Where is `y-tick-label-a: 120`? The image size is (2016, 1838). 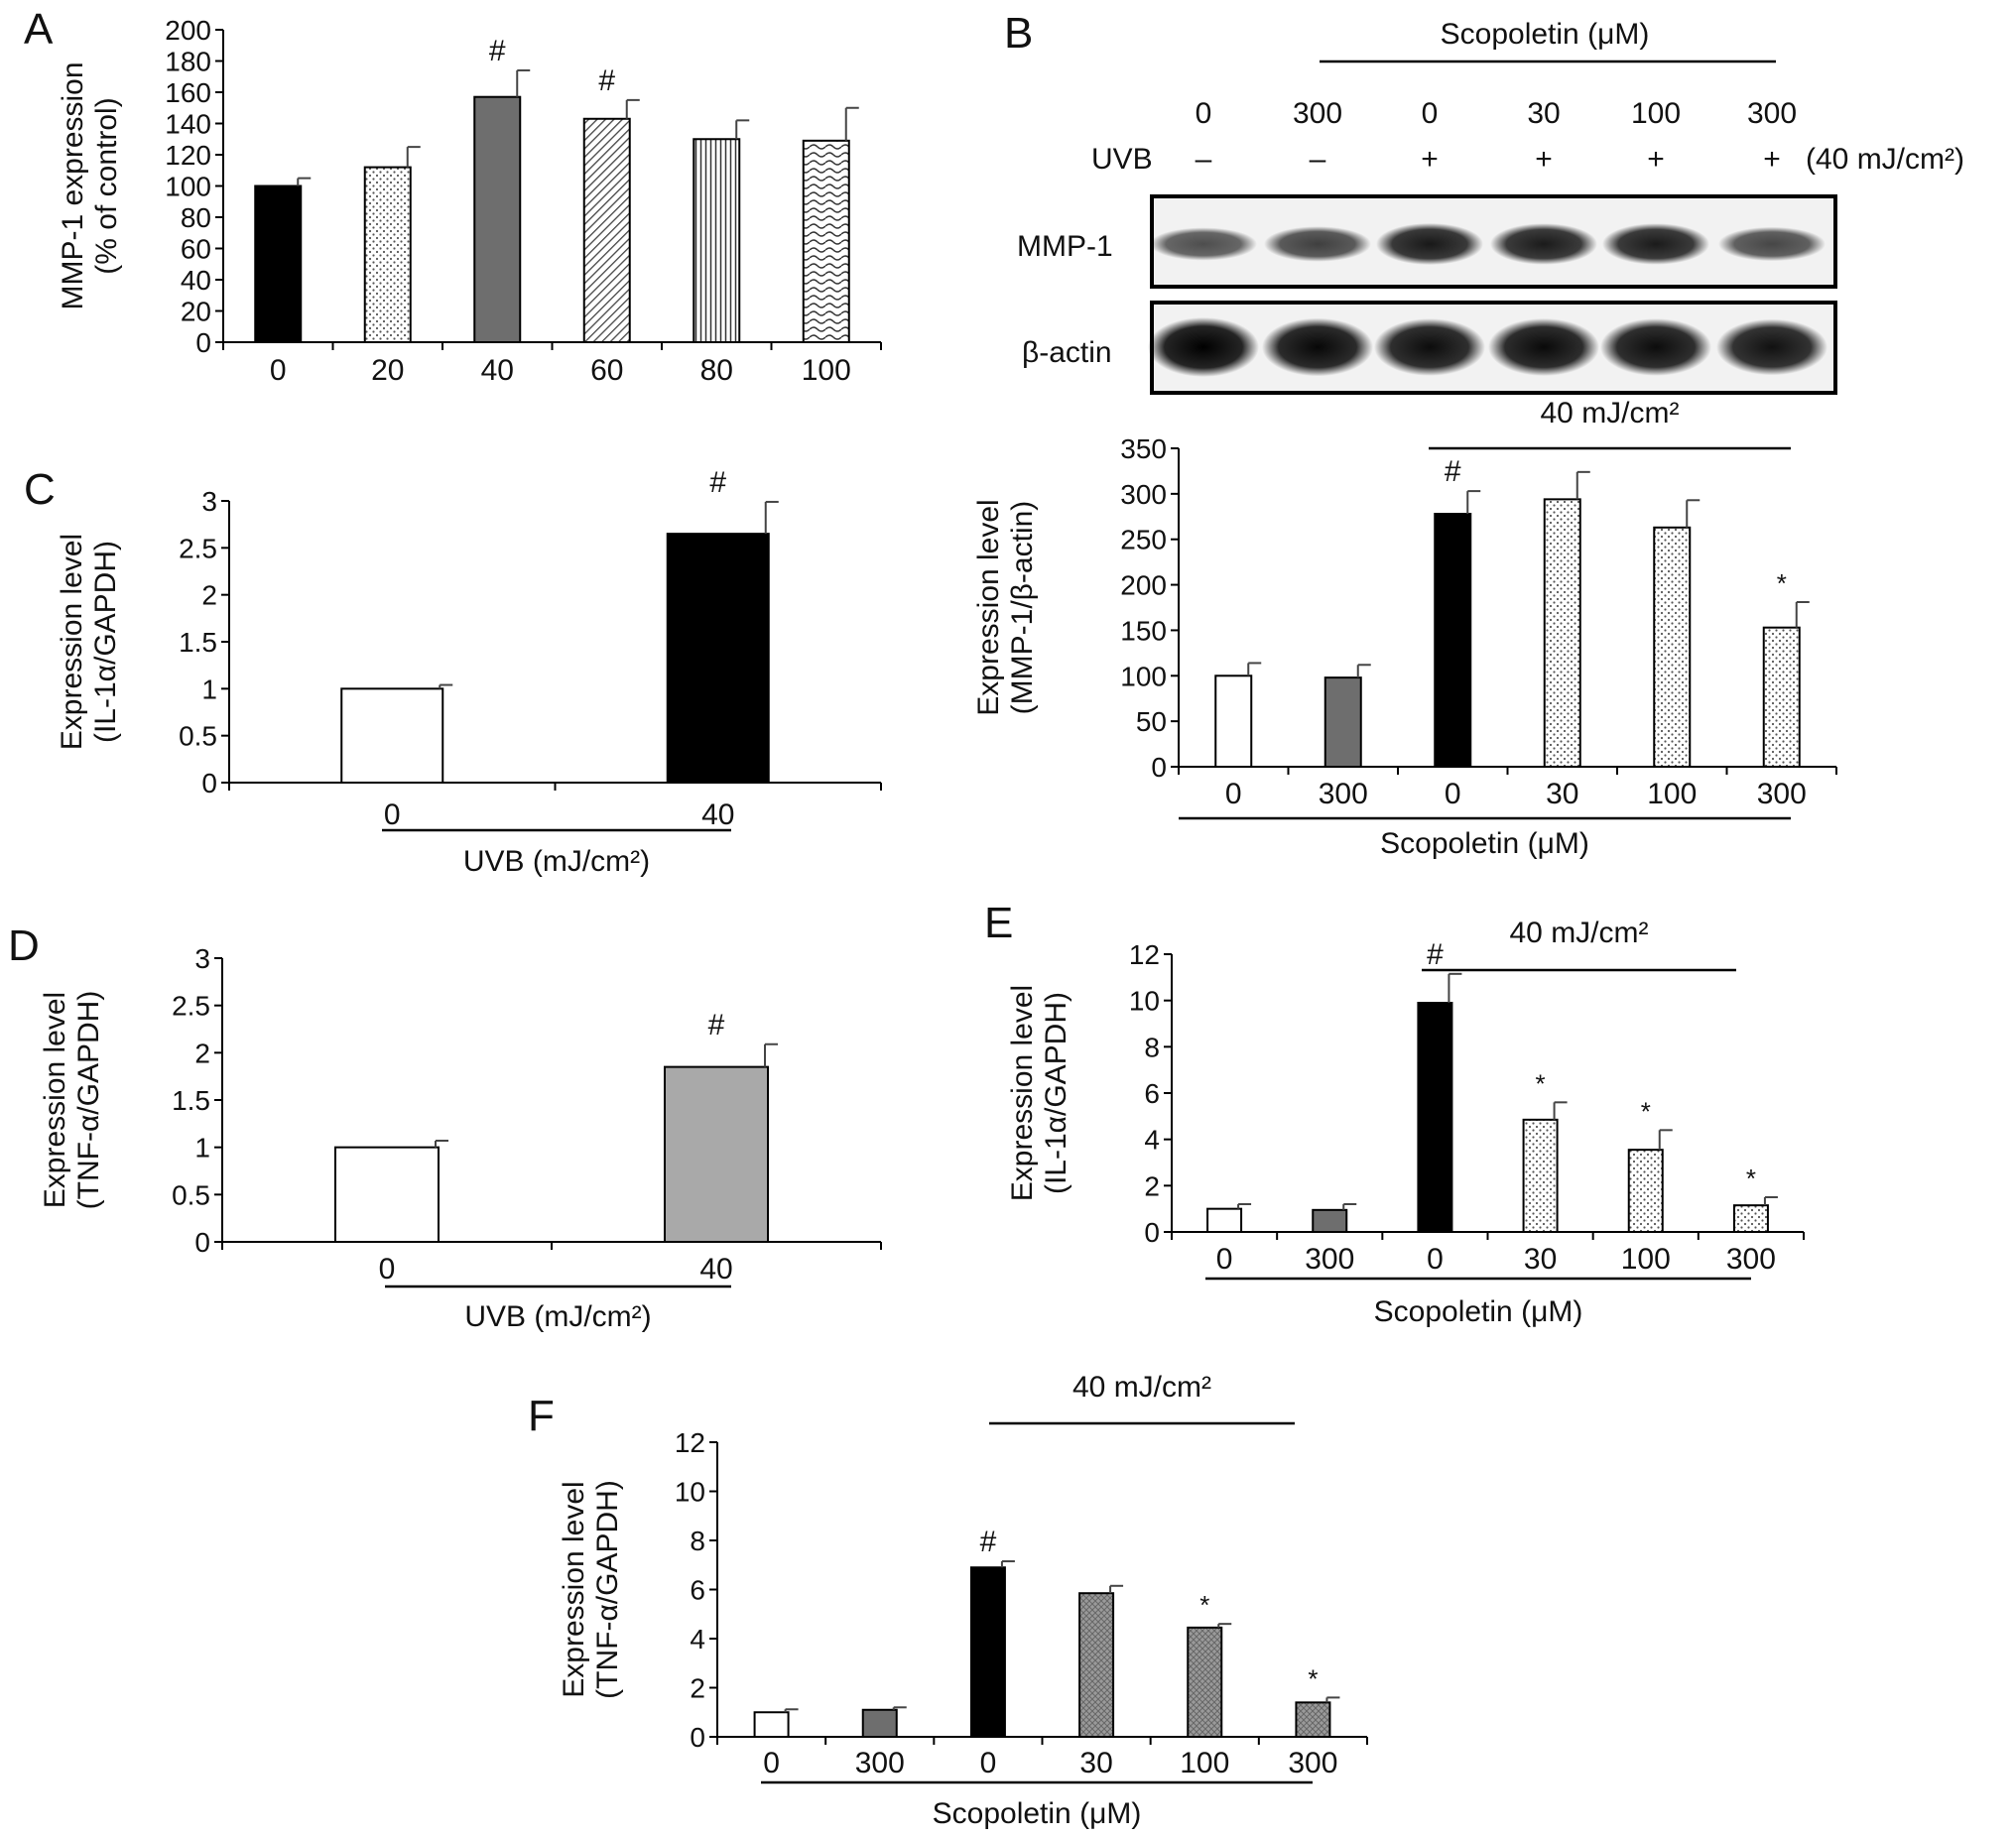
y-tick-label-a: 120 is located at coordinates (188, 156).